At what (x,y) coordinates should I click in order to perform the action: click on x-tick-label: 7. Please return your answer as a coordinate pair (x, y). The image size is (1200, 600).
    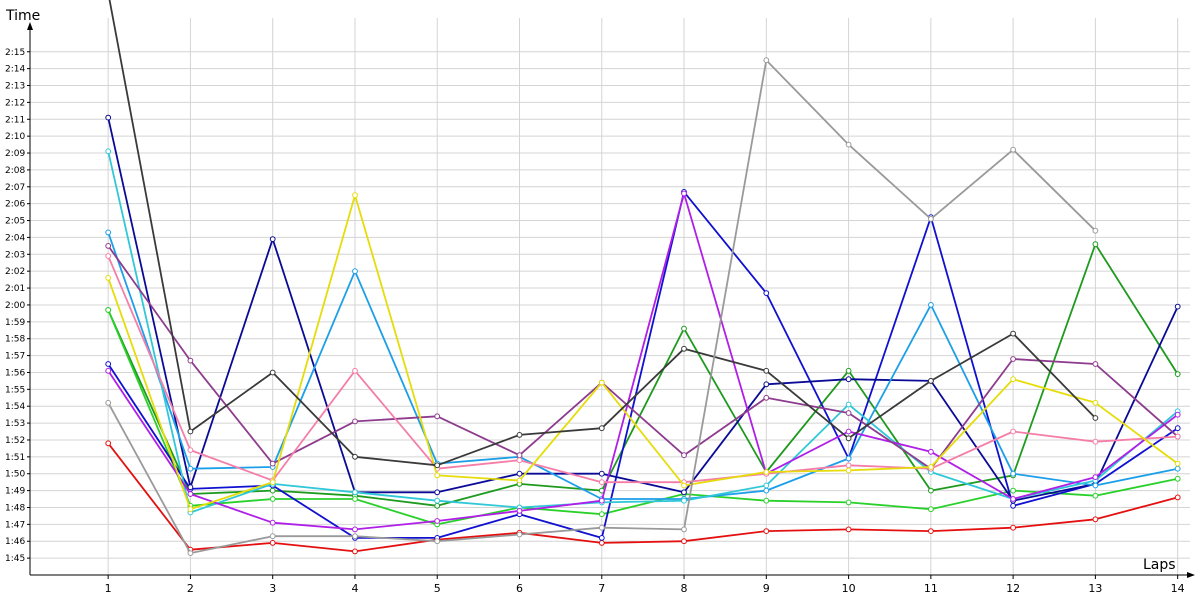
    Looking at the image, I should click on (601, 588).